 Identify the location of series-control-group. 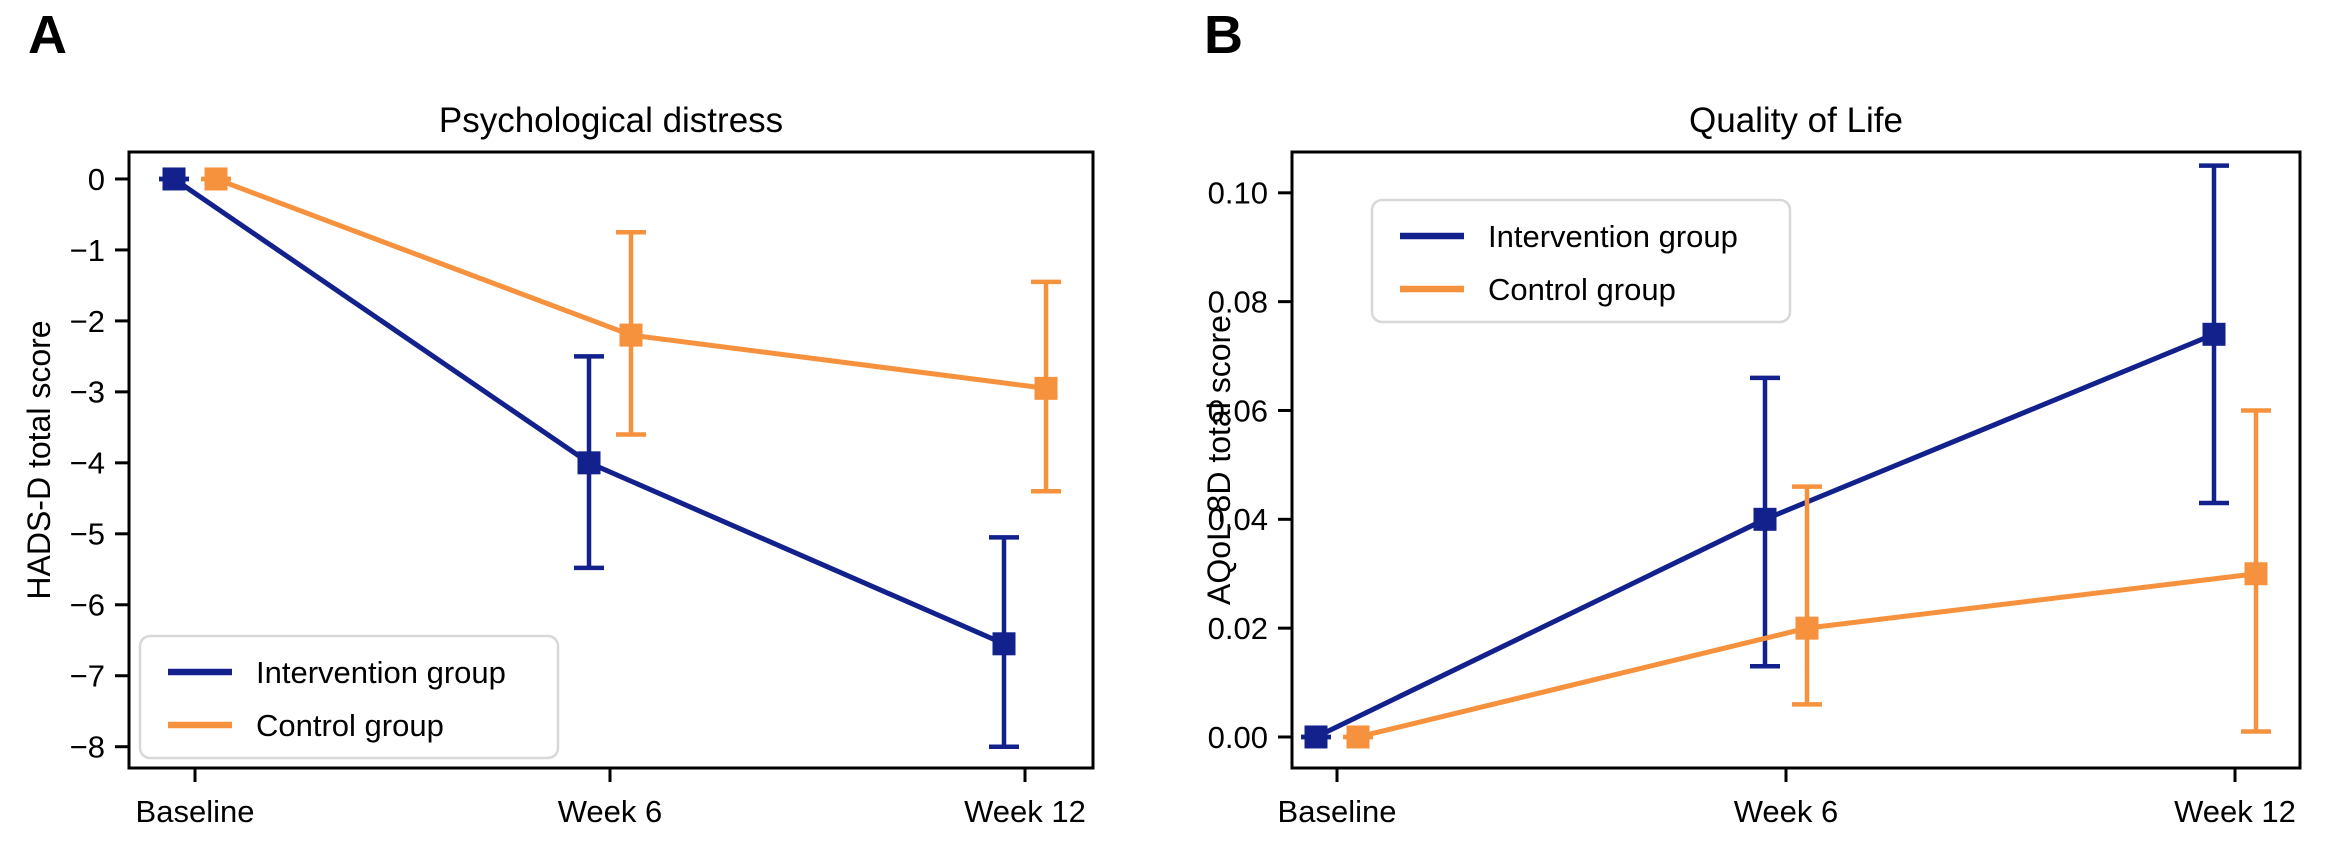
(631, 330).